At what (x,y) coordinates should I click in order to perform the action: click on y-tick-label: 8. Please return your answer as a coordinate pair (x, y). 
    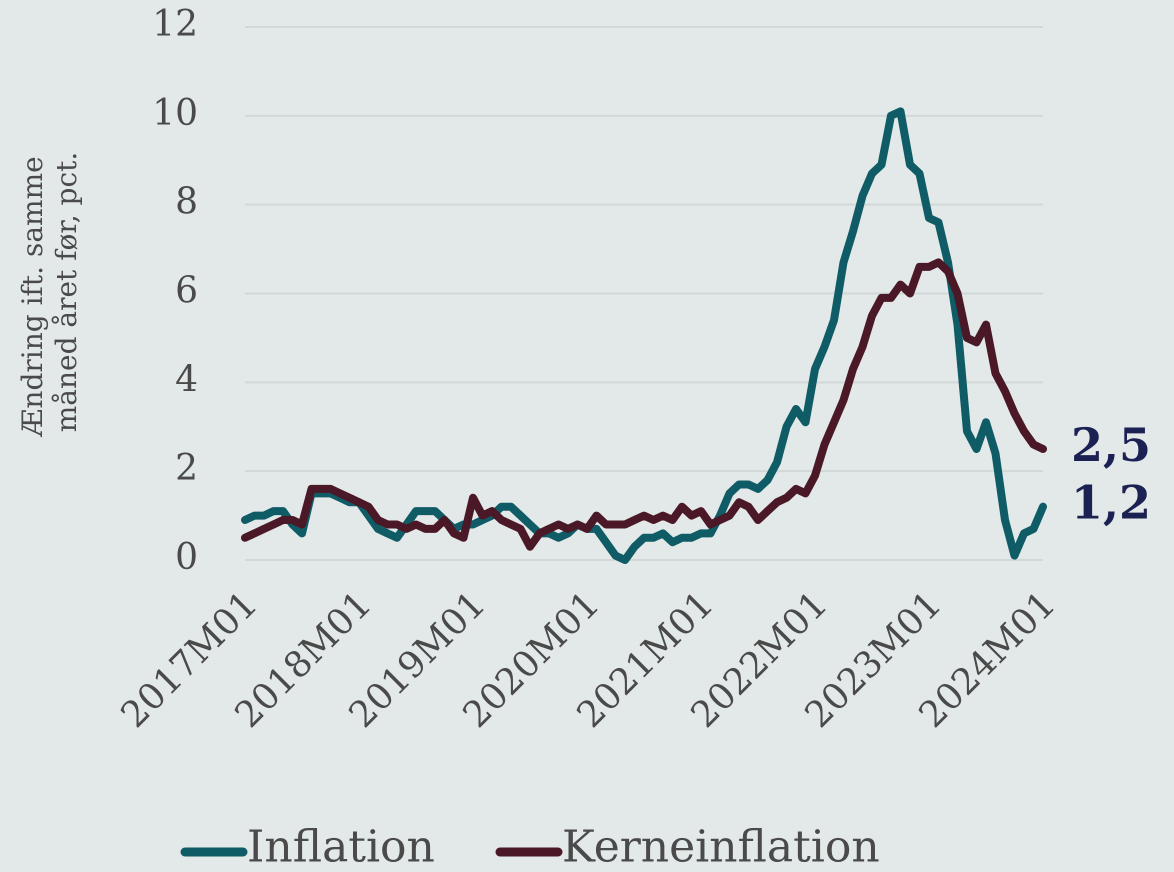
    Looking at the image, I should click on (186, 202).